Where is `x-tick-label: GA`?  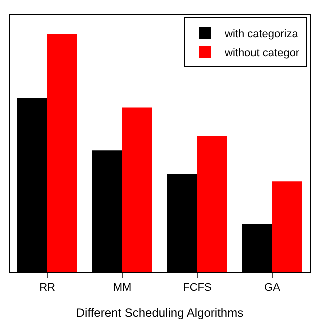
x-tick-label: GA is located at coordinates (273, 288).